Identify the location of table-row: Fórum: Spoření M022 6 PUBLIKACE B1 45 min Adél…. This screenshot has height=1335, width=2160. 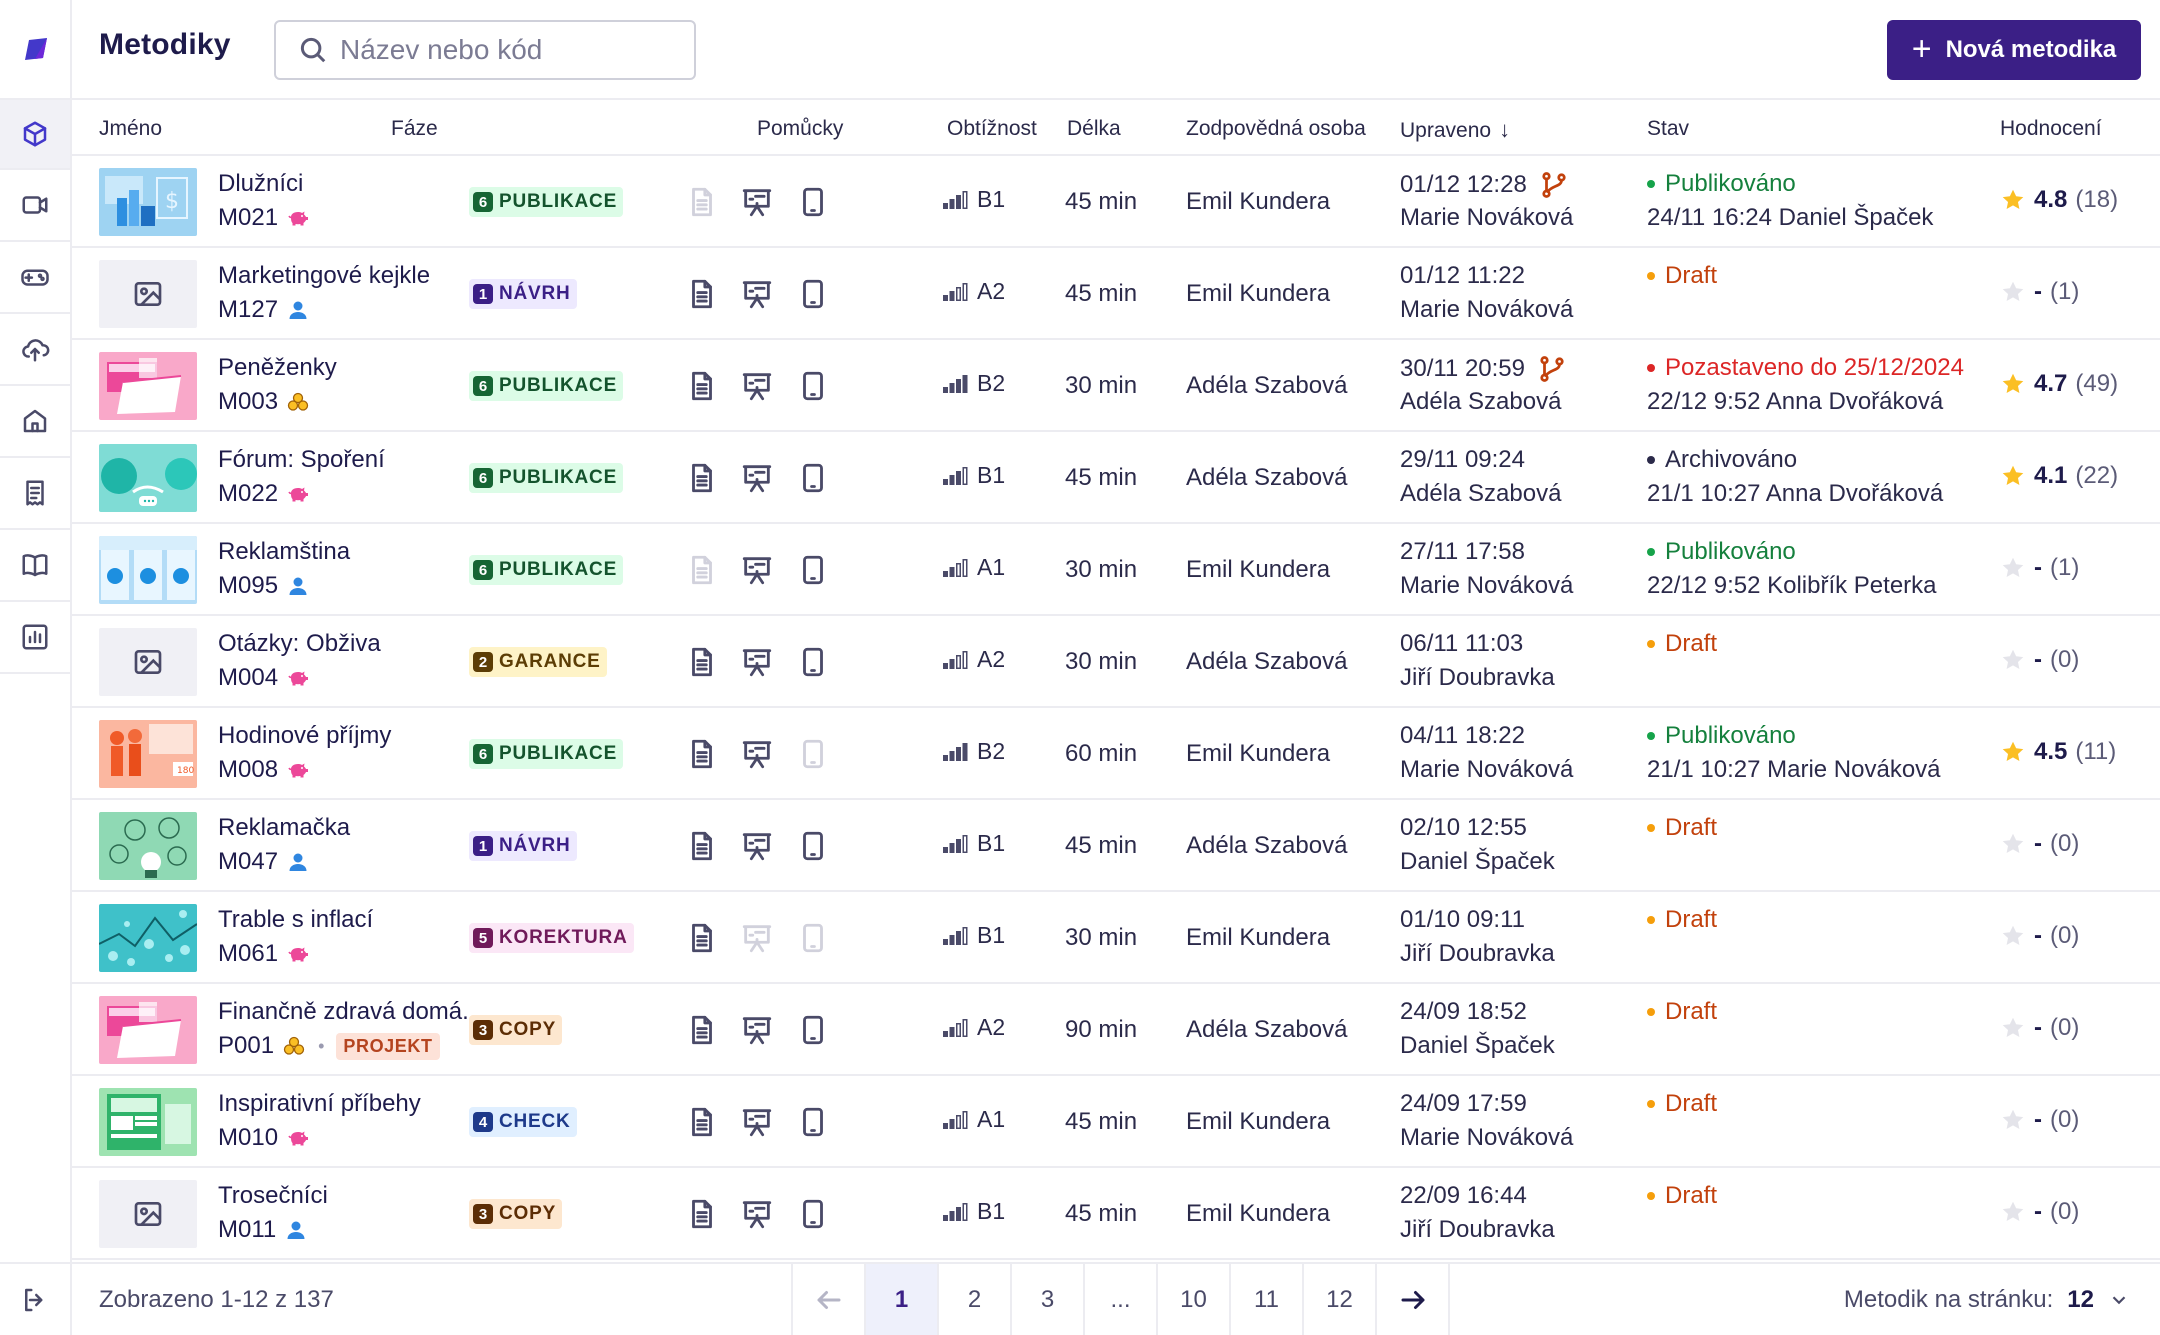
(1116, 478).